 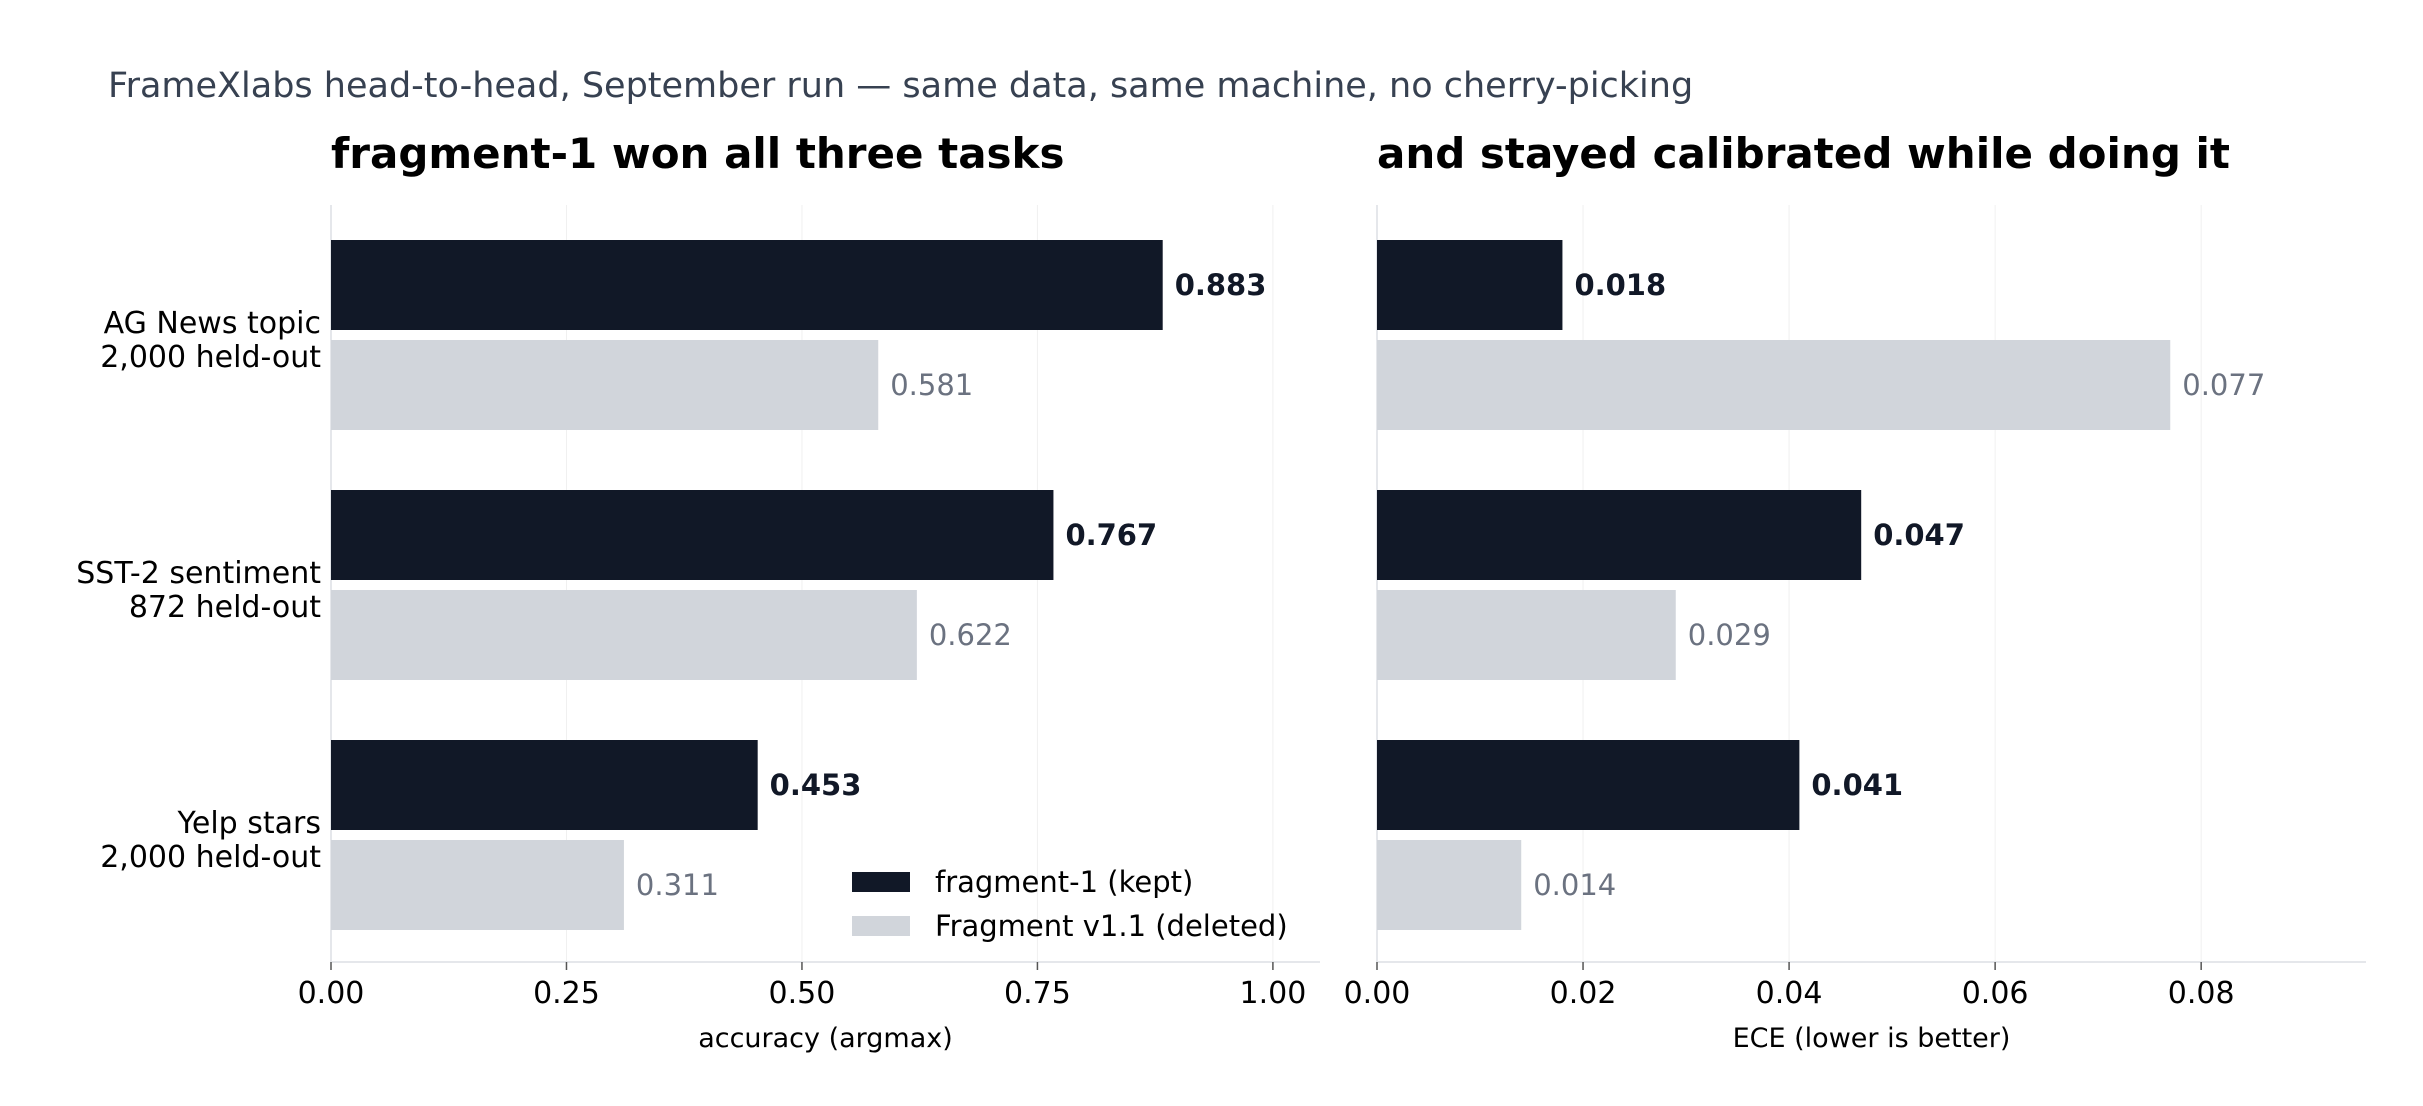 What do you see at coordinates (1857, 785) in the screenshot?
I see `data-label-kept: 0.041` at bounding box center [1857, 785].